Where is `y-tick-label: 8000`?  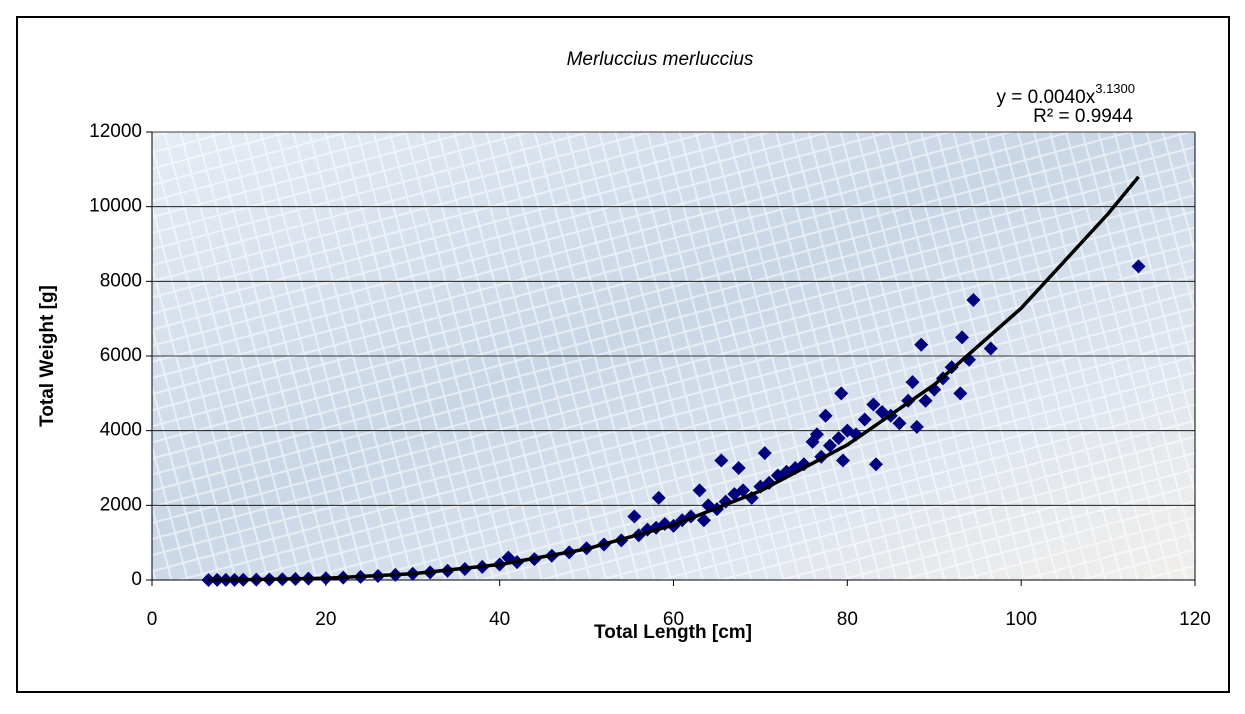
y-tick-label: 8000 is located at coordinates (121, 280).